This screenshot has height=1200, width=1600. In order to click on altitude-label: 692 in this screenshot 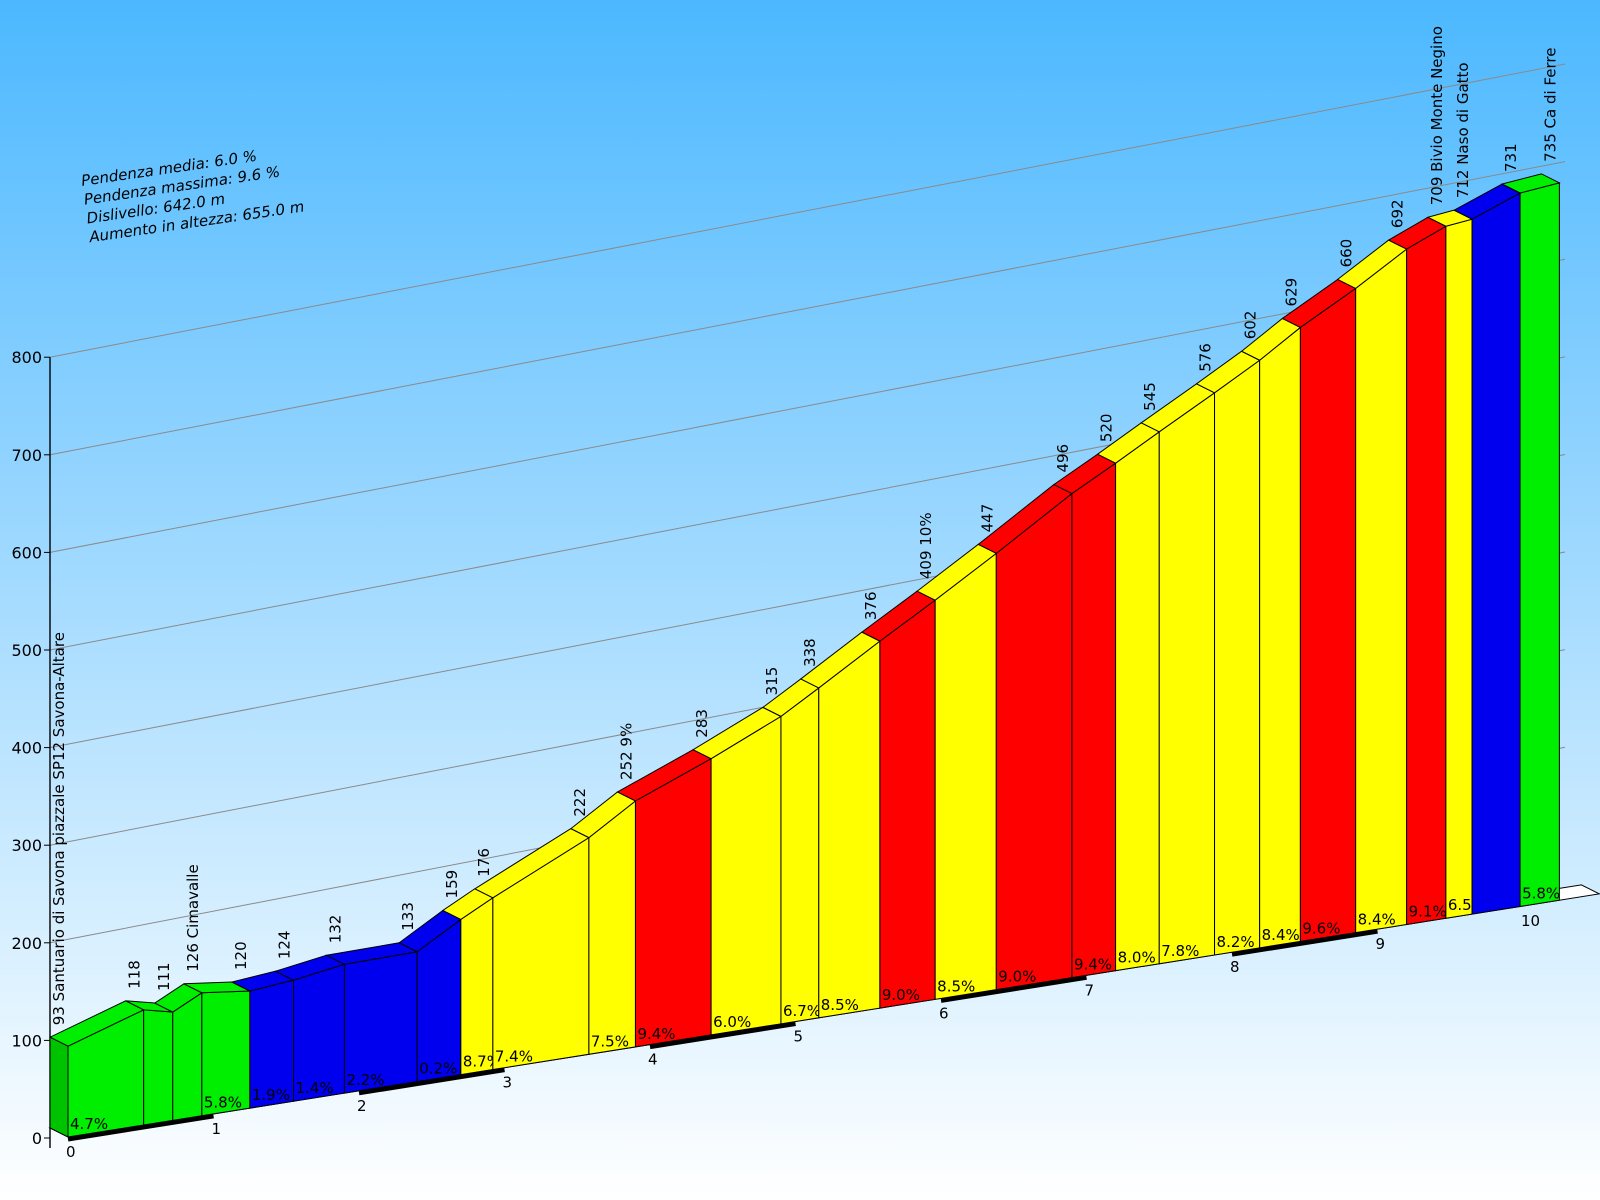, I will do `click(1398, 213)`.